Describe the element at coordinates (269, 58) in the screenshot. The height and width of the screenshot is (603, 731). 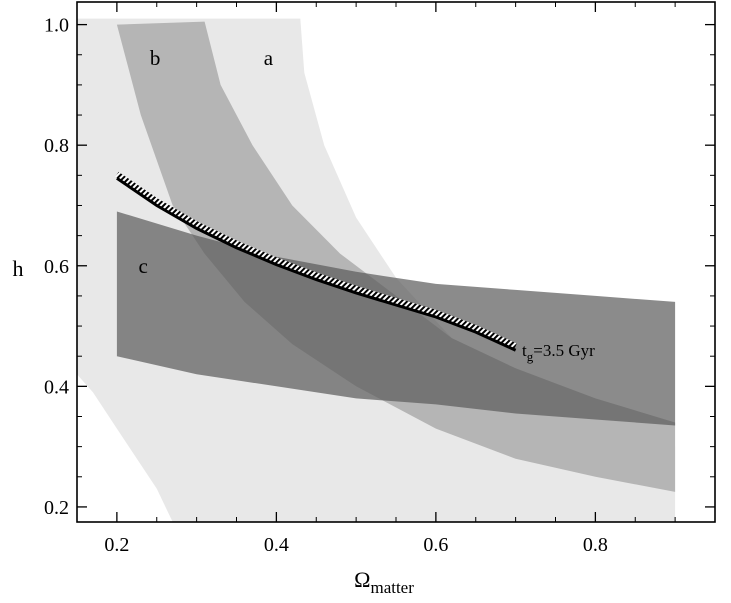
I see `region-label-a: a` at that location.